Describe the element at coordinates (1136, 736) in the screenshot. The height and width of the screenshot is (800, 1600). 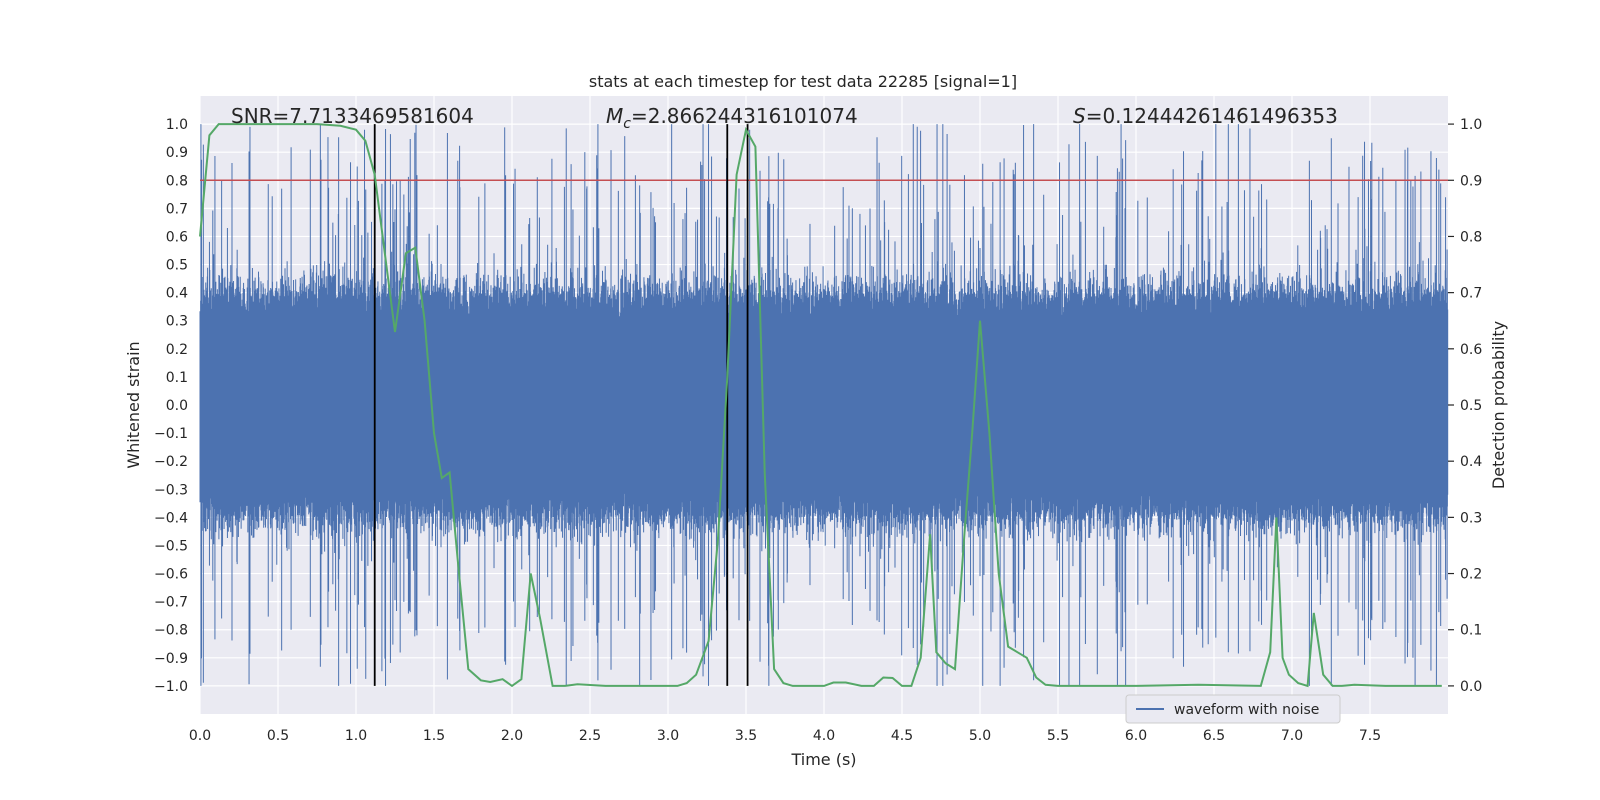
I see `x-tick-label: 6.0` at that location.